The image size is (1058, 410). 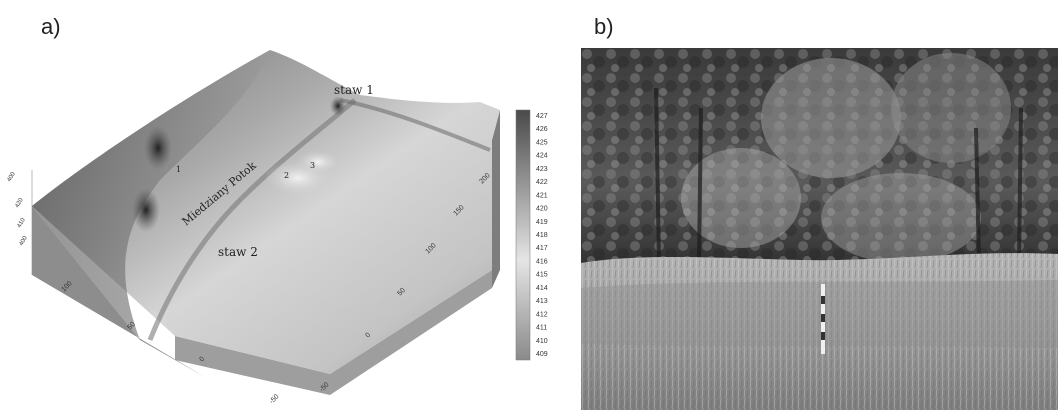 I want to click on colorbar-label: 422, so click(x=542, y=182).